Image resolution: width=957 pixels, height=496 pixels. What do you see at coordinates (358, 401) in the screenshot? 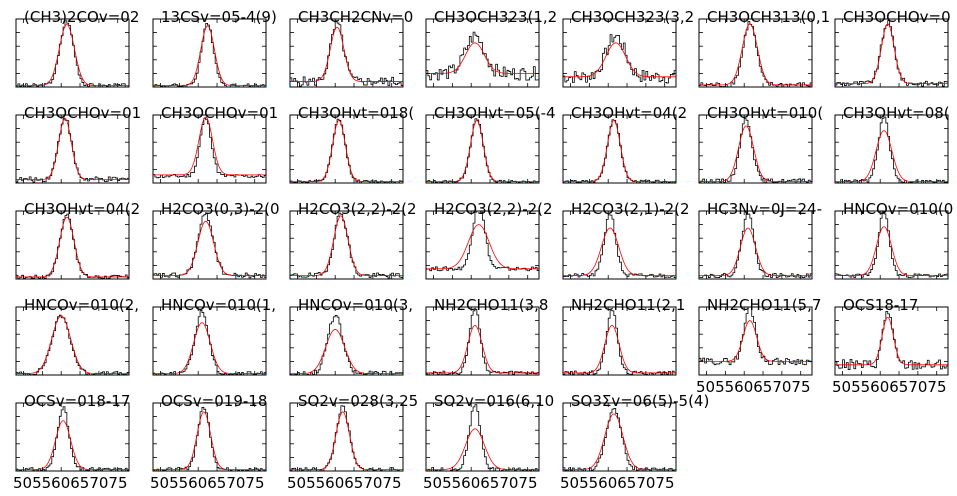
I see `panel-title: SO2v=028(3,25` at bounding box center [358, 401].